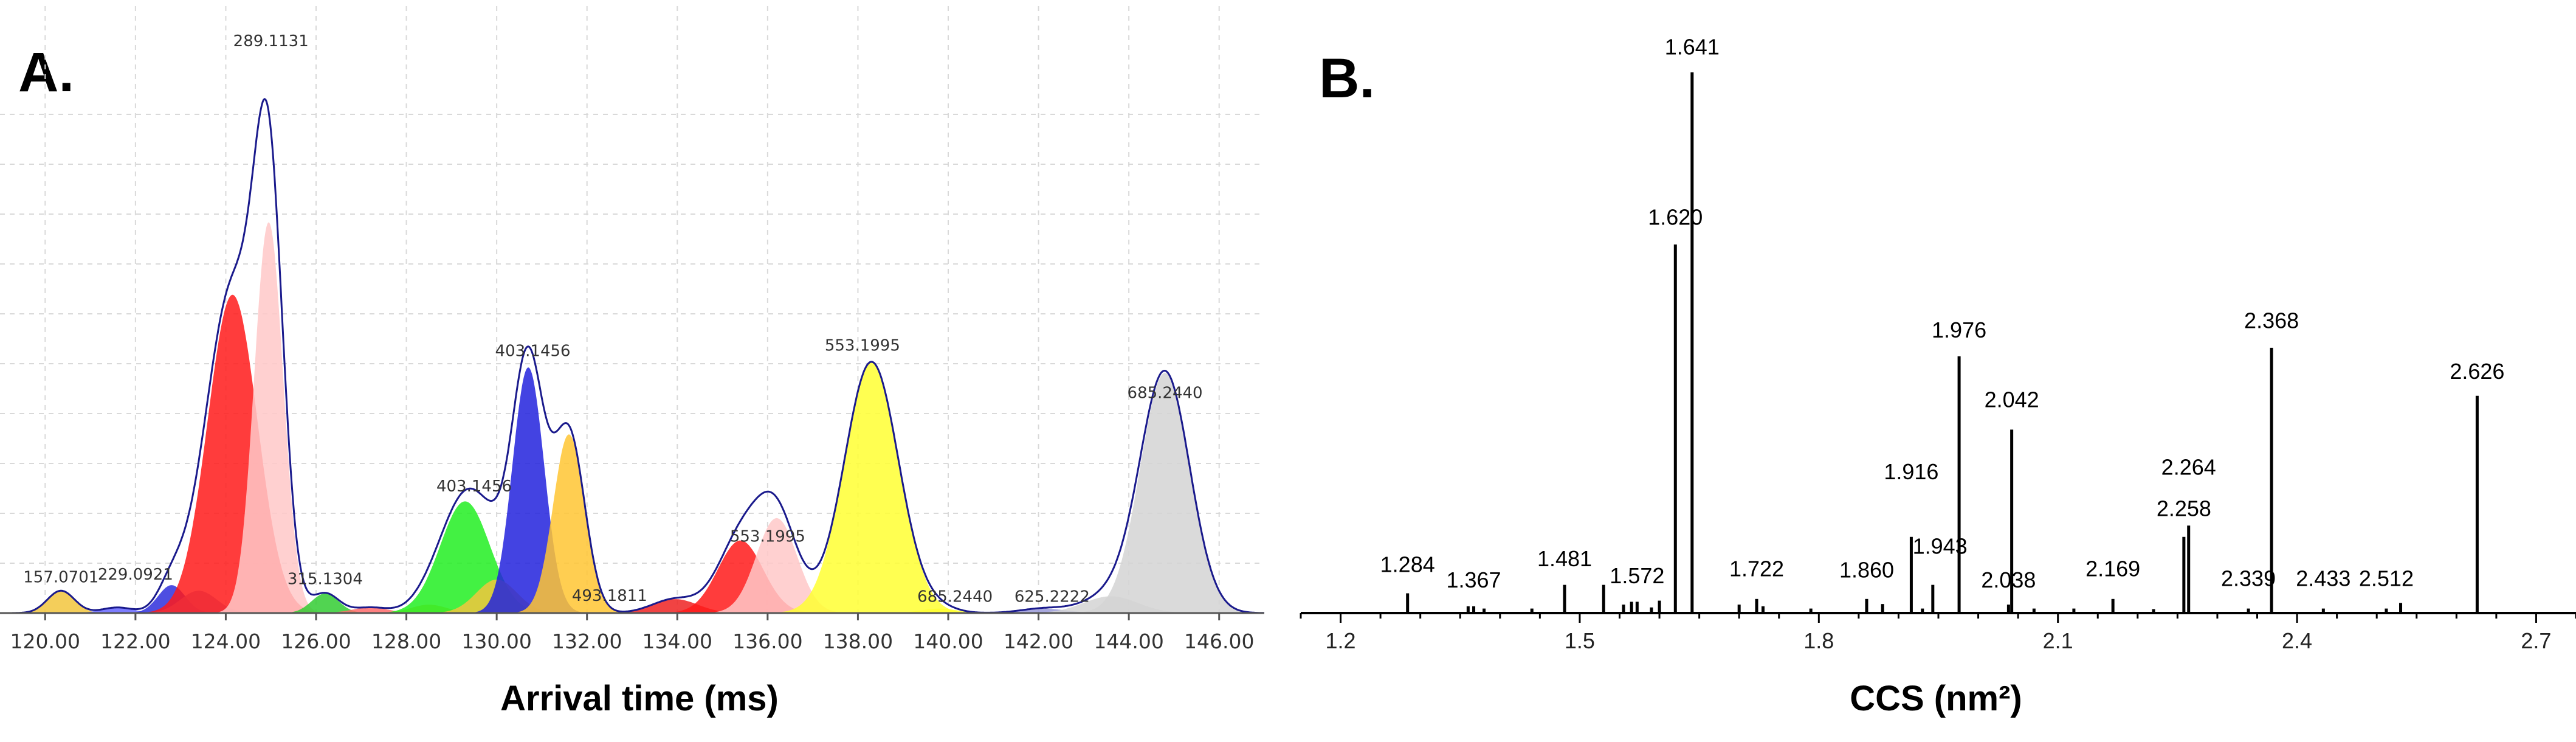 Image resolution: width=2576 pixels, height=742 pixels. What do you see at coordinates (2271, 320) in the screenshot?
I see `peak-label: 2.368` at bounding box center [2271, 320].